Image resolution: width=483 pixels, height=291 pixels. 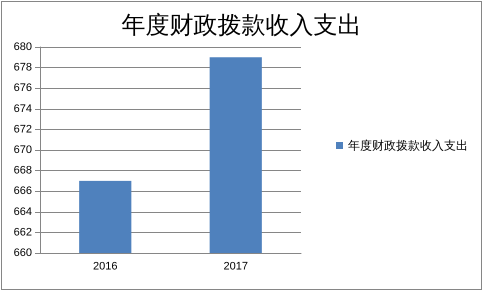 I want to click on y-tick-label: 678, so click(x=23, y=68).